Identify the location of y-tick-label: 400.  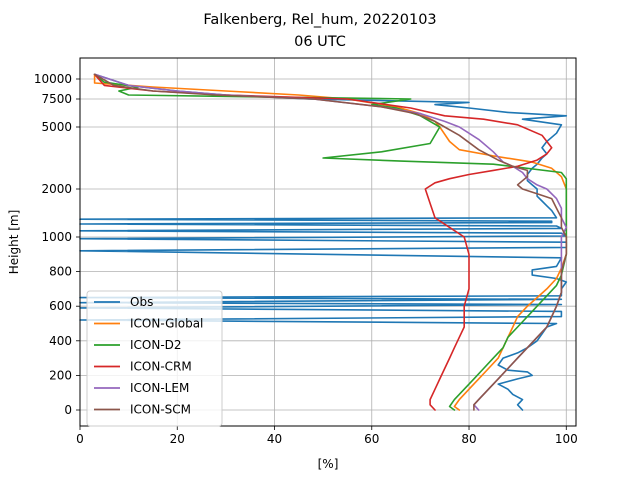
(60, 341).